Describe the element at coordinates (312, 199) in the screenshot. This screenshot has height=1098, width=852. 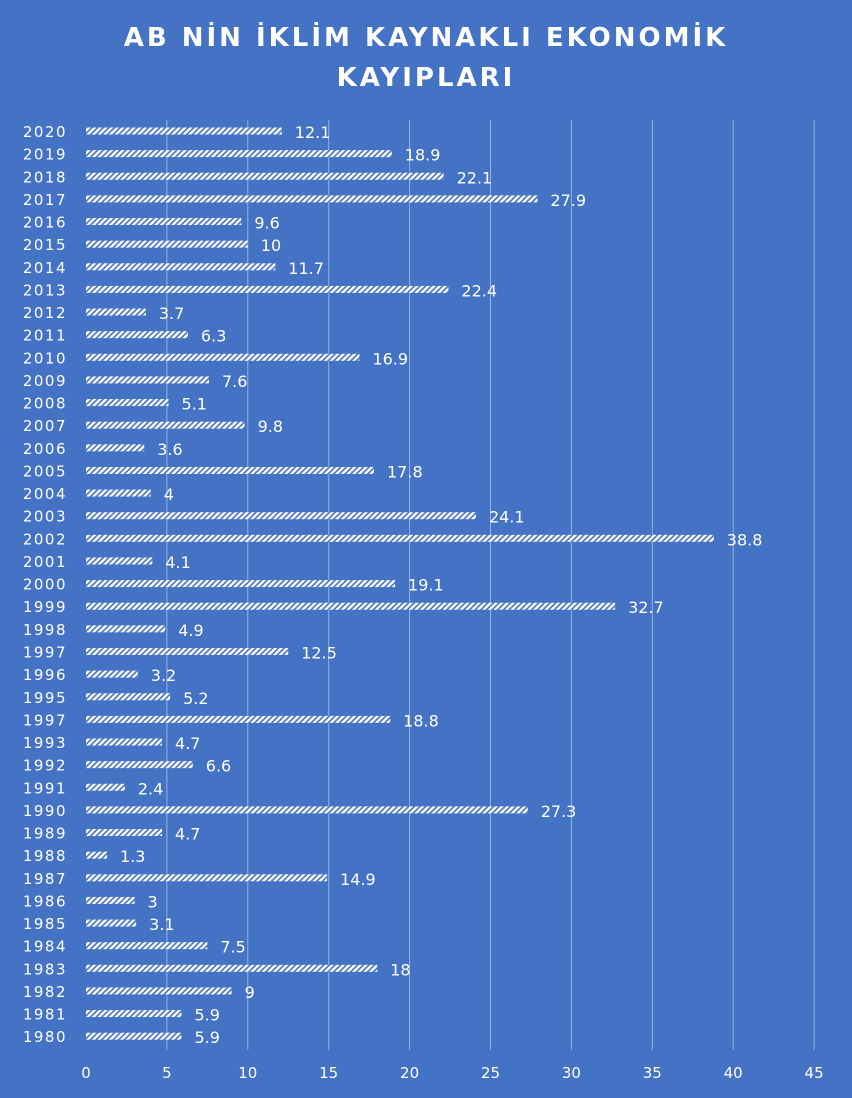
I see `bar-2017` at that location.